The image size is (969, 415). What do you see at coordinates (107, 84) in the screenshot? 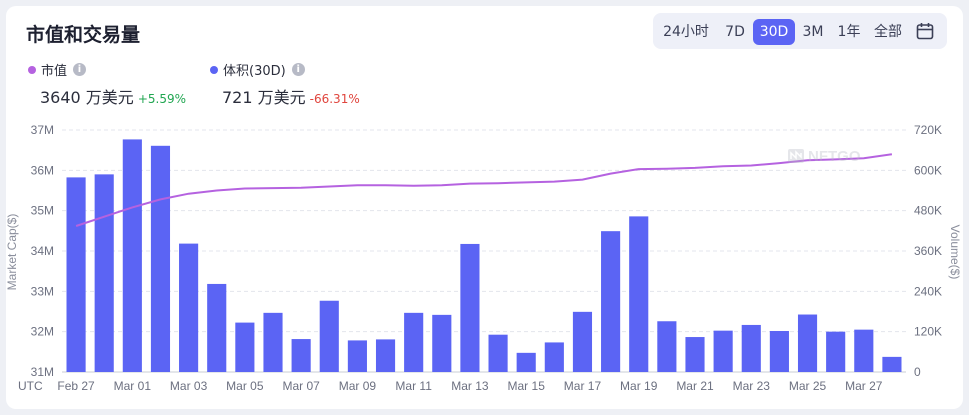
I see `market-cap-metric: 市值 i 3640 万美元 +5.59%` at bounding box center [107, 84].